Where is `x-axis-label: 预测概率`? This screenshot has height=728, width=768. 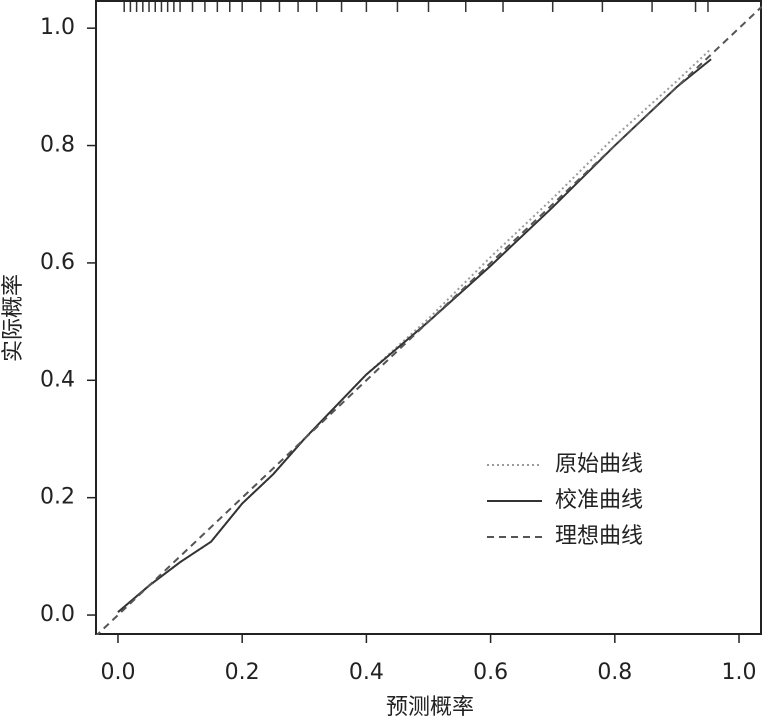 x-axis-label: 预测概率 is located at coordinates (430, 707).